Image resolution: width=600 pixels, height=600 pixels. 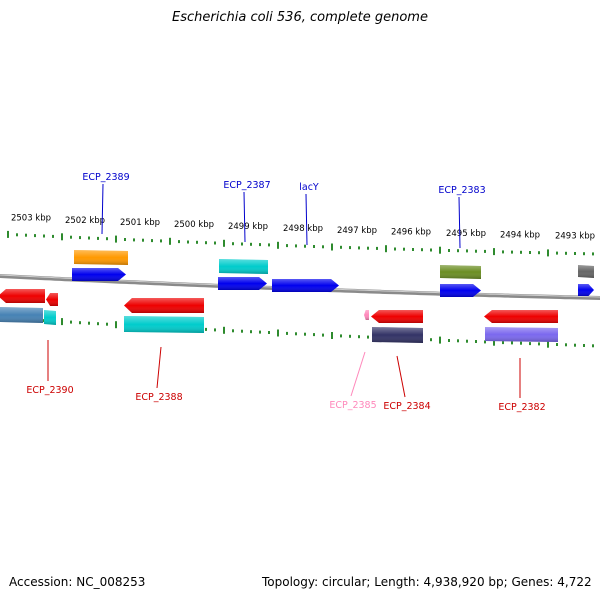 What do you see at coordinates (521, 316) in the screenshot?
I see `gene-red-arrow-5-shading` at bounding box center [521, 316].